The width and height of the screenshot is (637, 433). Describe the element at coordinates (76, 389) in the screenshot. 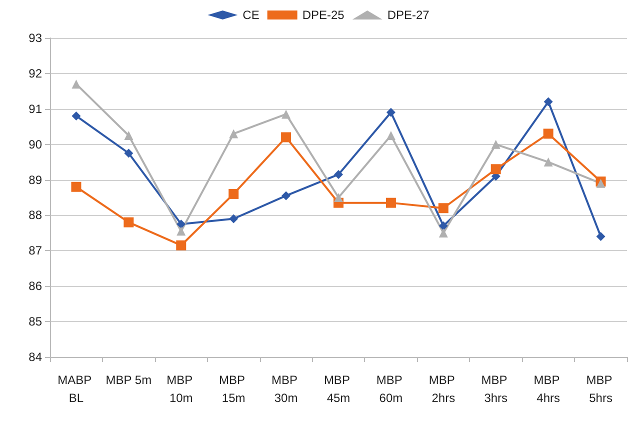

I see `x-tick-label: MABP BL` at that location.